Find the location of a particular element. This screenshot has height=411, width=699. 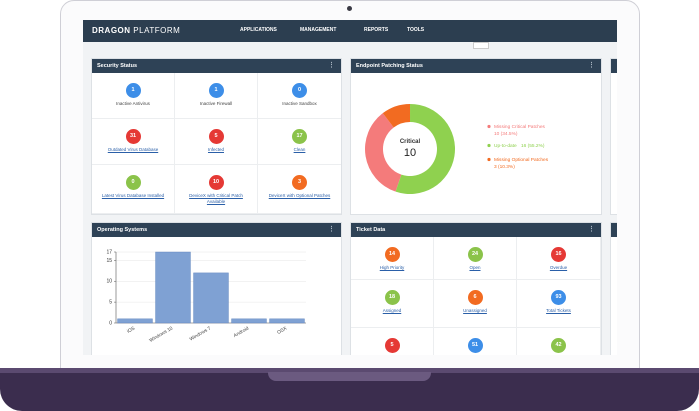

tile: 10 DeviceX with Critical Patch Available is located at coordinates (216, 189).